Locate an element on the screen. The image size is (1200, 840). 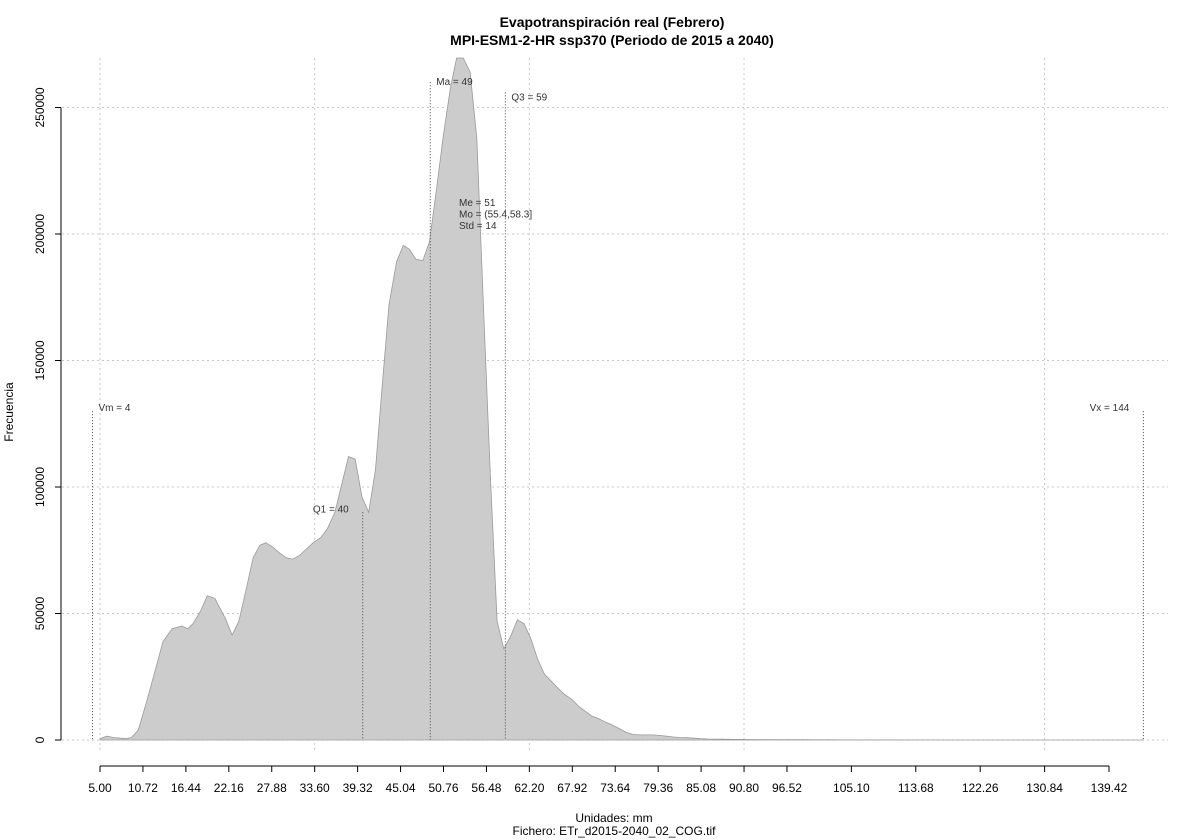
x-tick-label: 27.88 is located at coordinates (272, 788).